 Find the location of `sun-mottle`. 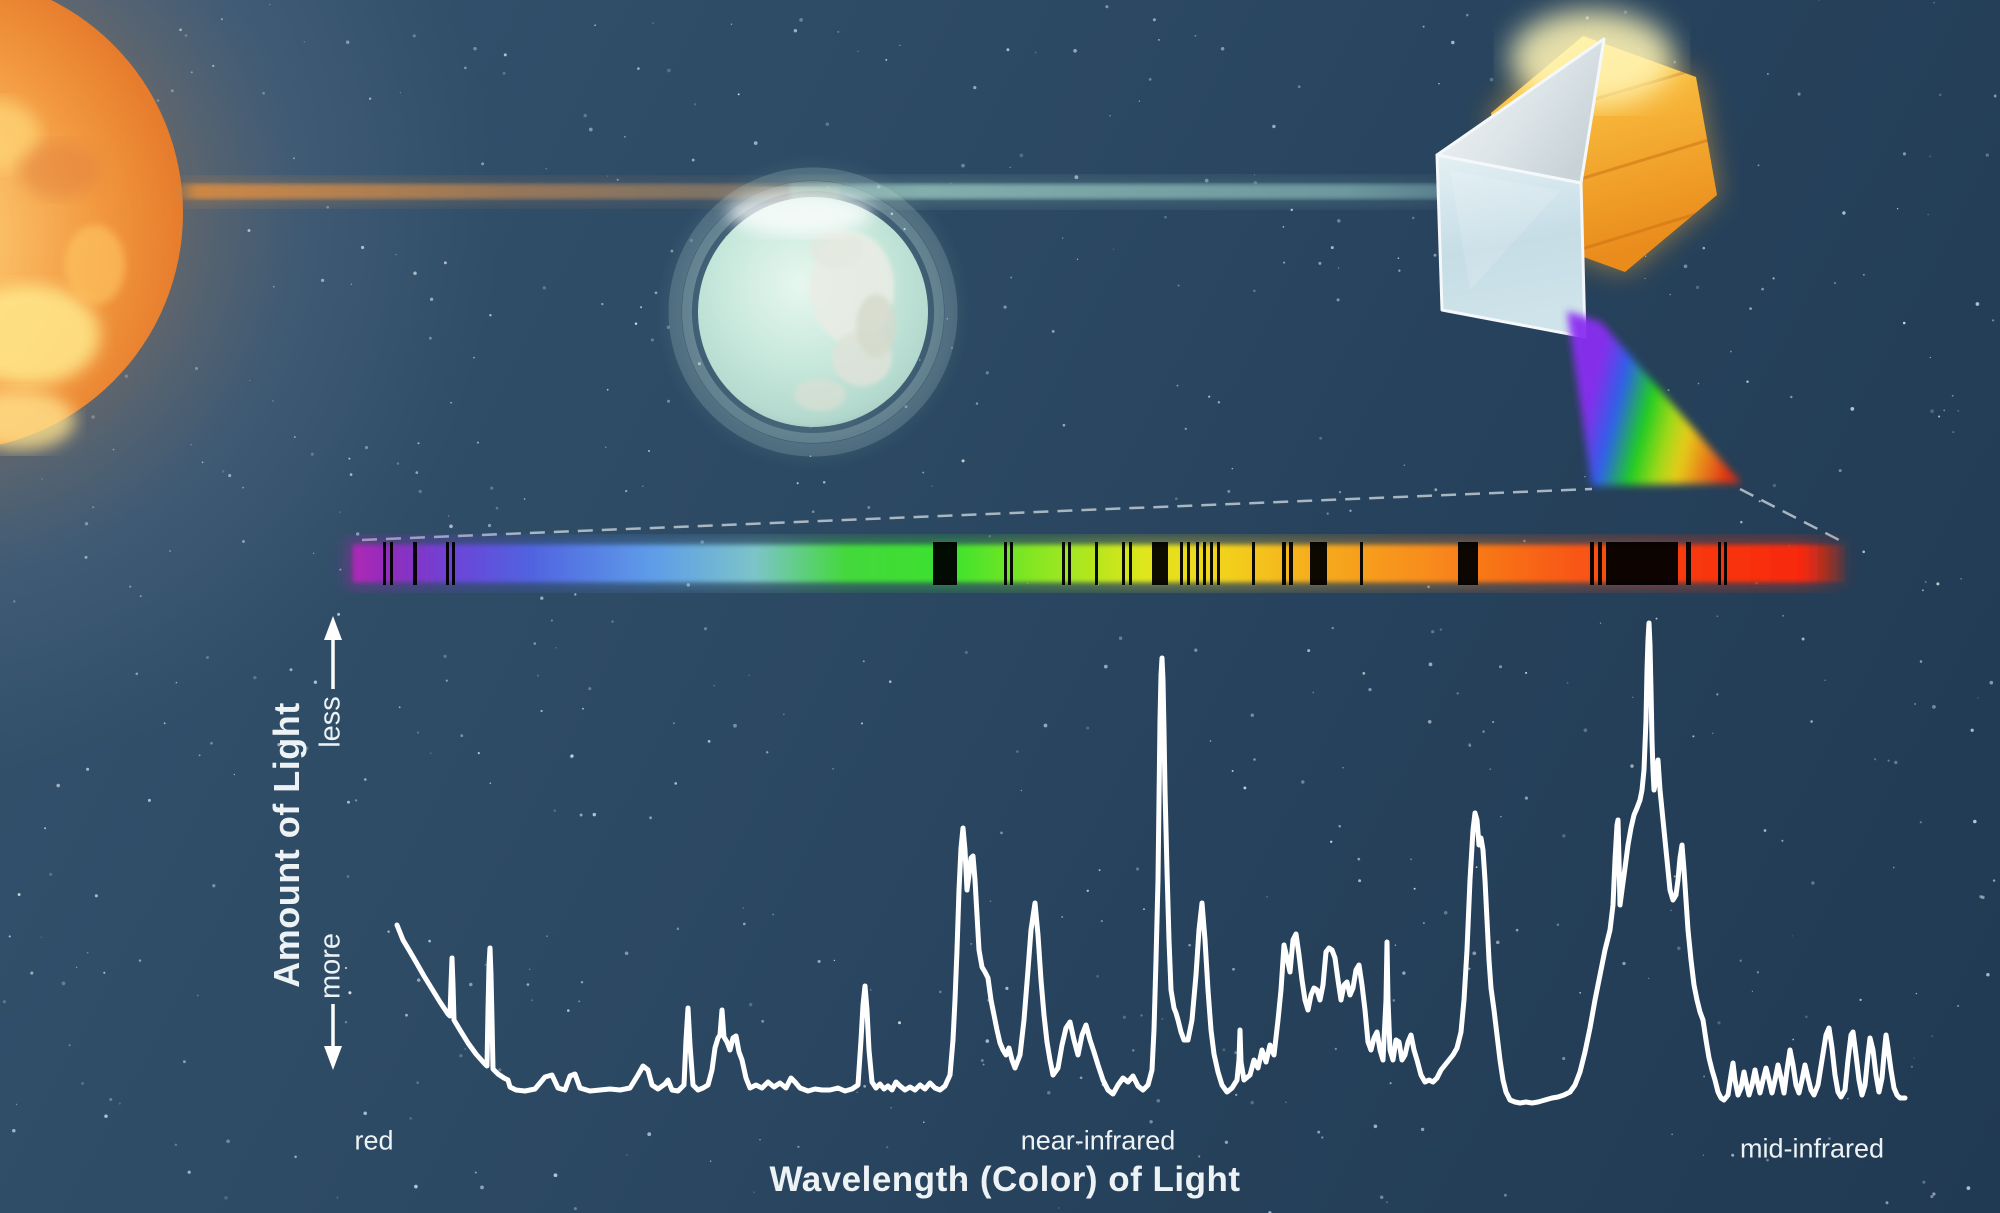

sun-mottle is located at coordinates (60, 170).